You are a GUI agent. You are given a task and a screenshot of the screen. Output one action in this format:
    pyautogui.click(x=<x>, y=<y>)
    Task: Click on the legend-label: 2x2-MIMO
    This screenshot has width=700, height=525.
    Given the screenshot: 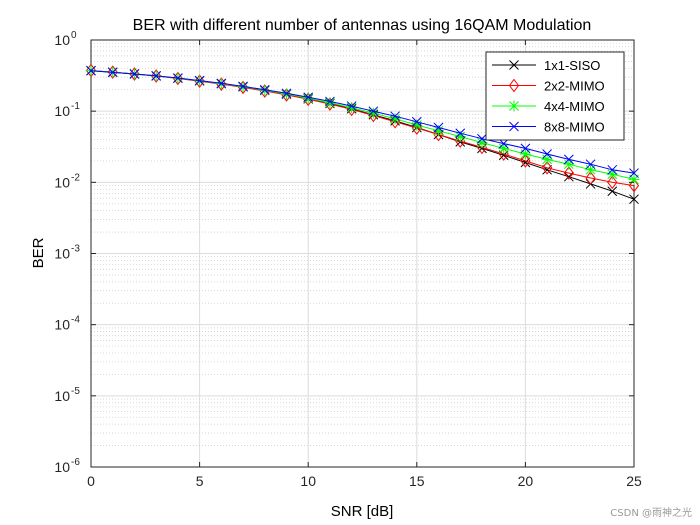 What is the action you would take?
    pyautogui.click(x=574, y=86)
    